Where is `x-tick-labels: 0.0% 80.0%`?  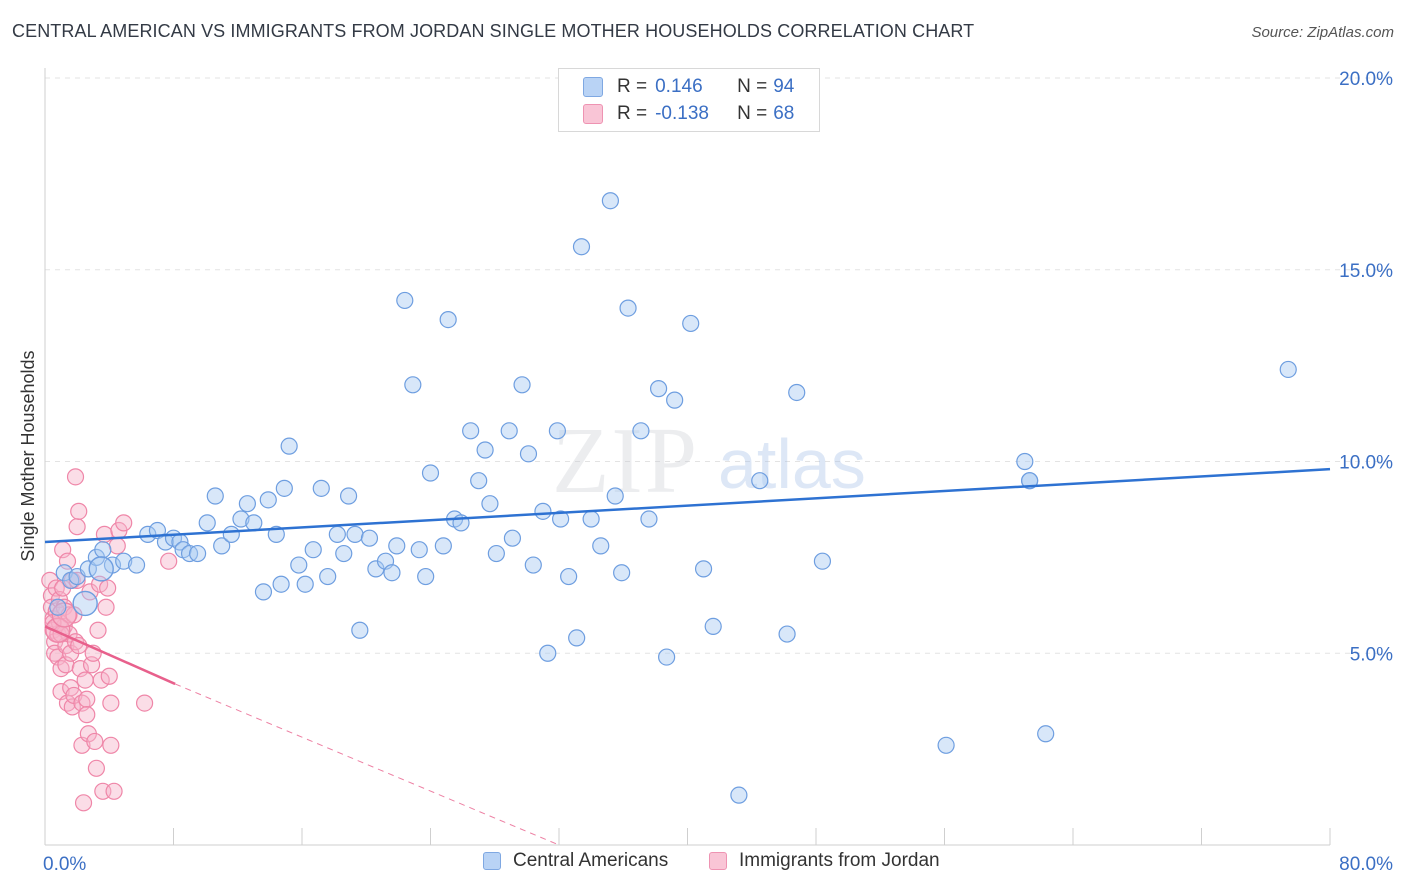 x-tick-labels: 0.0% 80.0% is located at coordinates (718, 864).